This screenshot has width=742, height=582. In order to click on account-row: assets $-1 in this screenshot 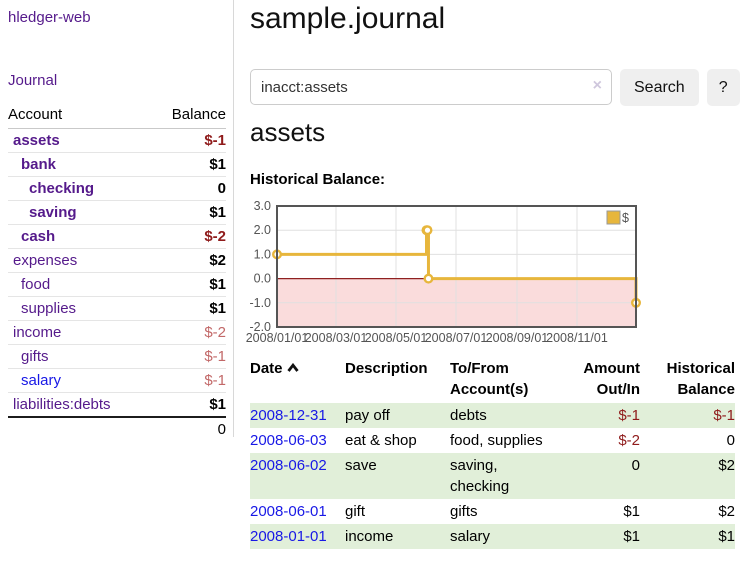, I will do `click(117, 141)`.